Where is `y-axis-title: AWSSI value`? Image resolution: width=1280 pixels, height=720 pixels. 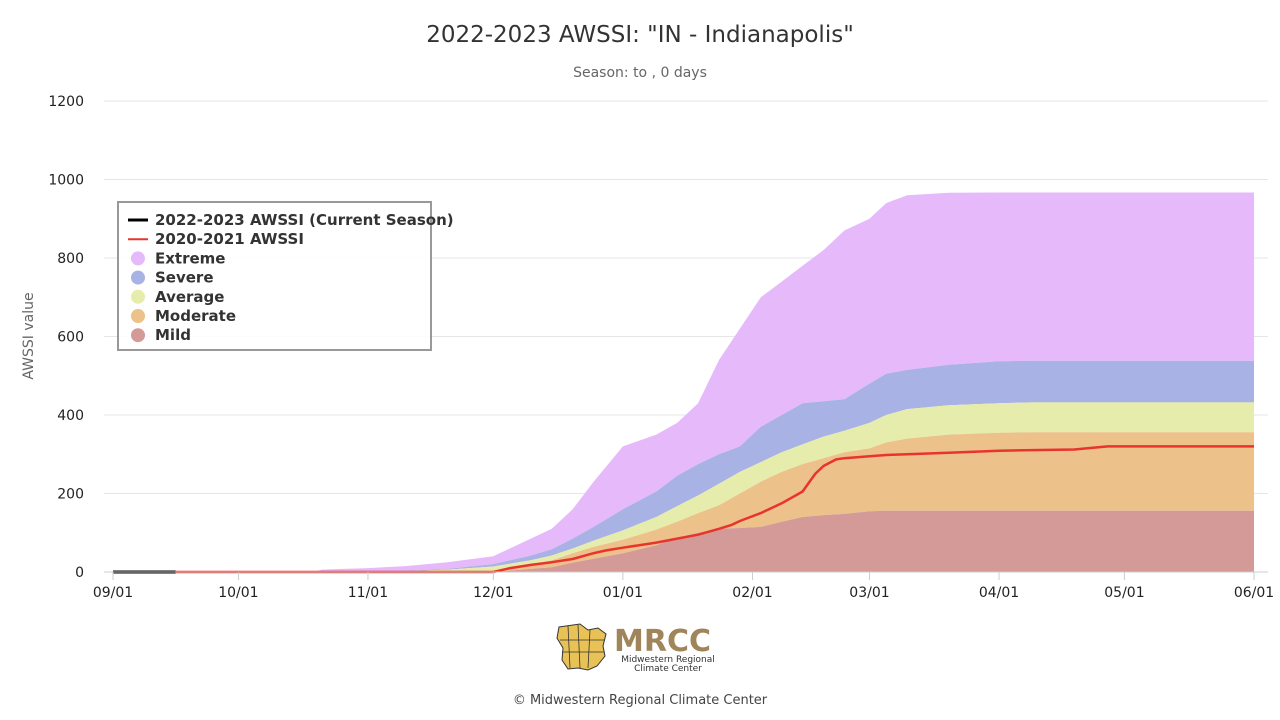 y-axis-title: AWSSI value is located at coordinates (29, 335).